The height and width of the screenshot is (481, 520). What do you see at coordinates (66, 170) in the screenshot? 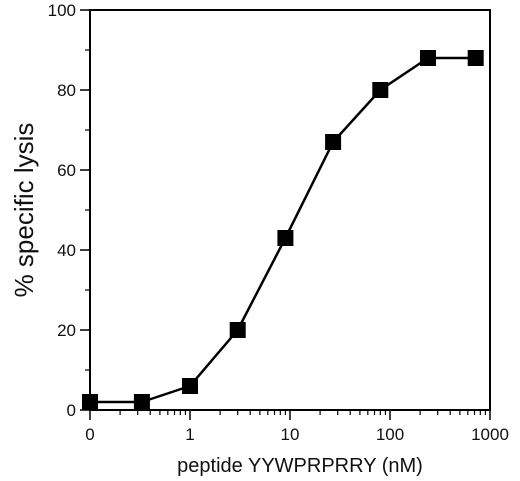
I see `y-tick-label: 60` at bounding box center [66, 170].